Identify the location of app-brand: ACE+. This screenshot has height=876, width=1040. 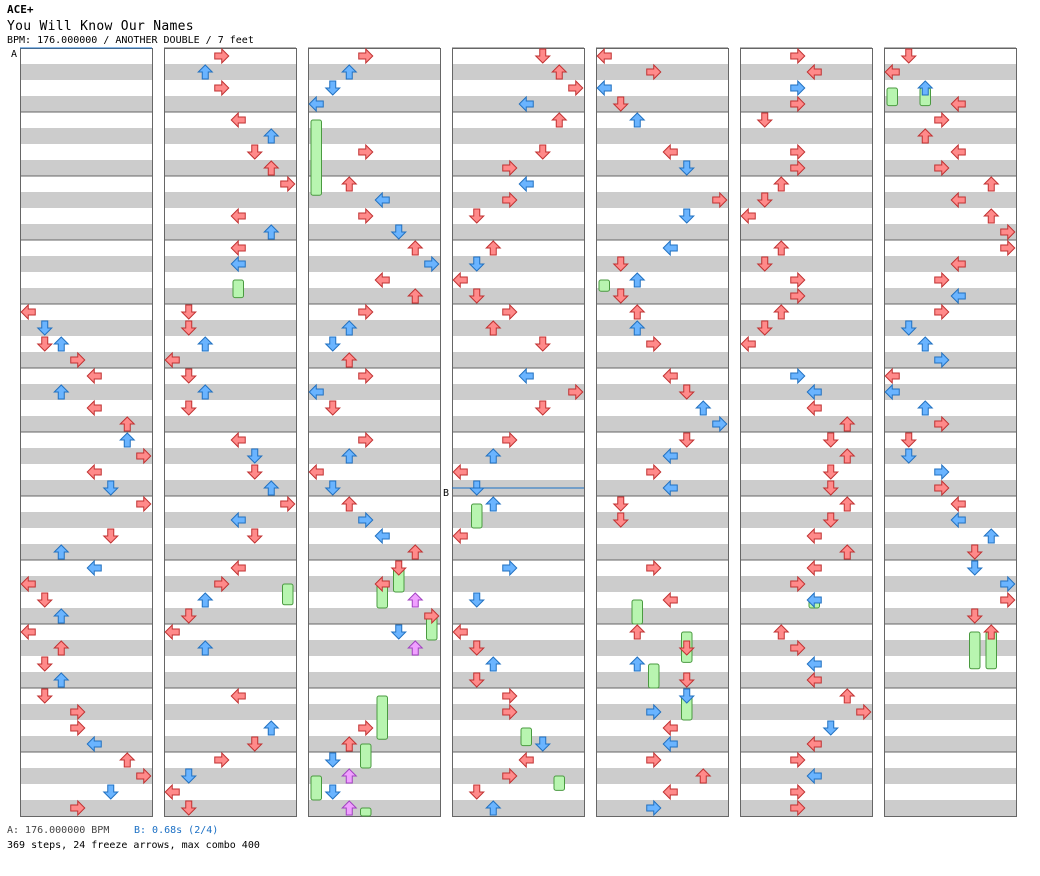
(20, 9).